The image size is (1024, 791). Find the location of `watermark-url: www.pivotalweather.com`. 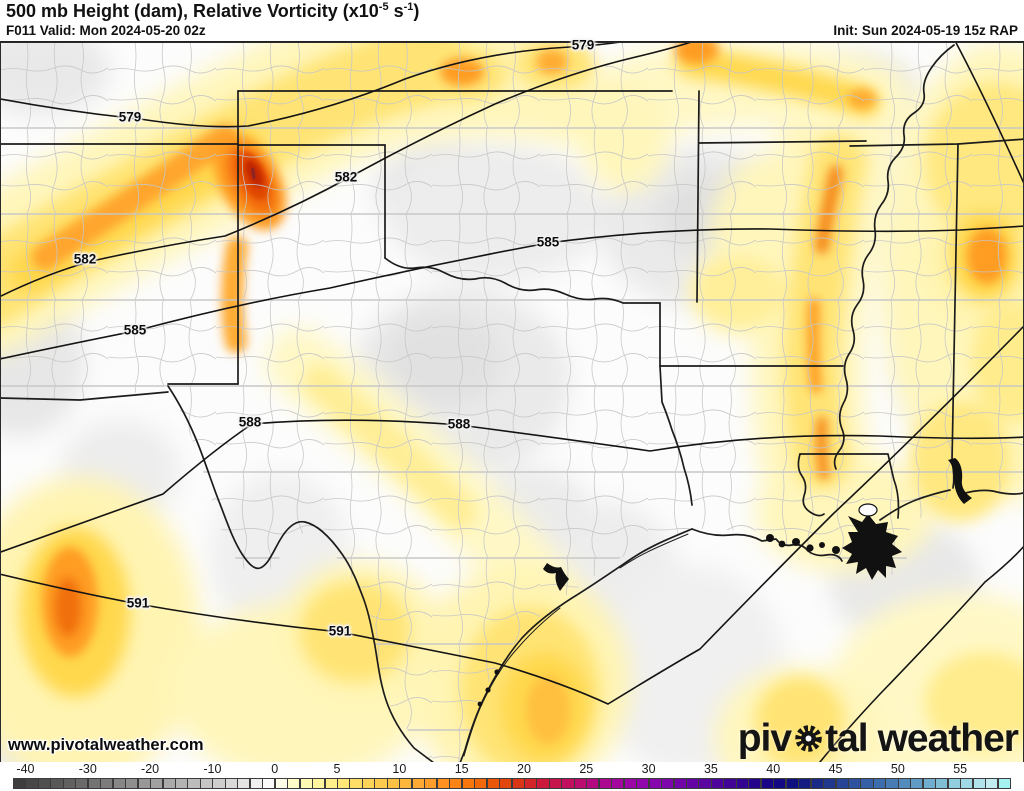

watermark-url: www.pivotalweather.com is located at coordinates (106, 745).